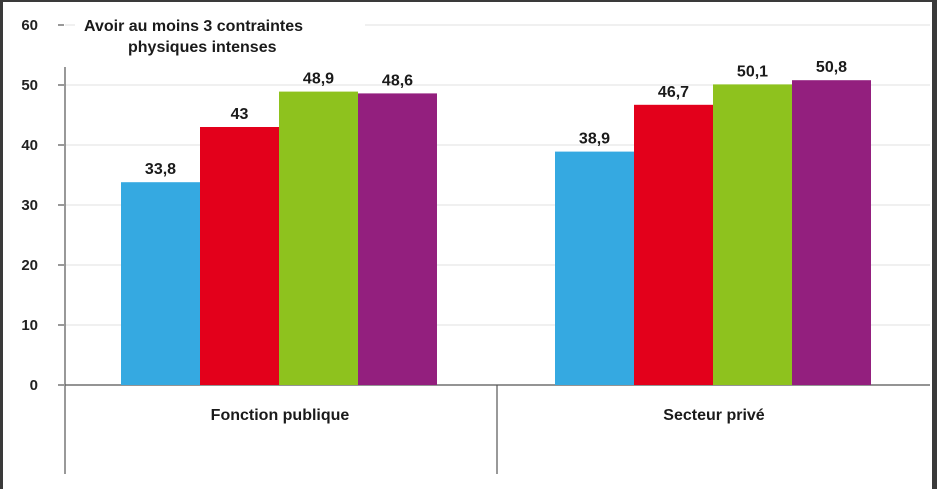  What do you see at coordinates (831, 67) in the screenshot?
I see `data-label-1-3: 50,8` at bounding box center [831, 67].